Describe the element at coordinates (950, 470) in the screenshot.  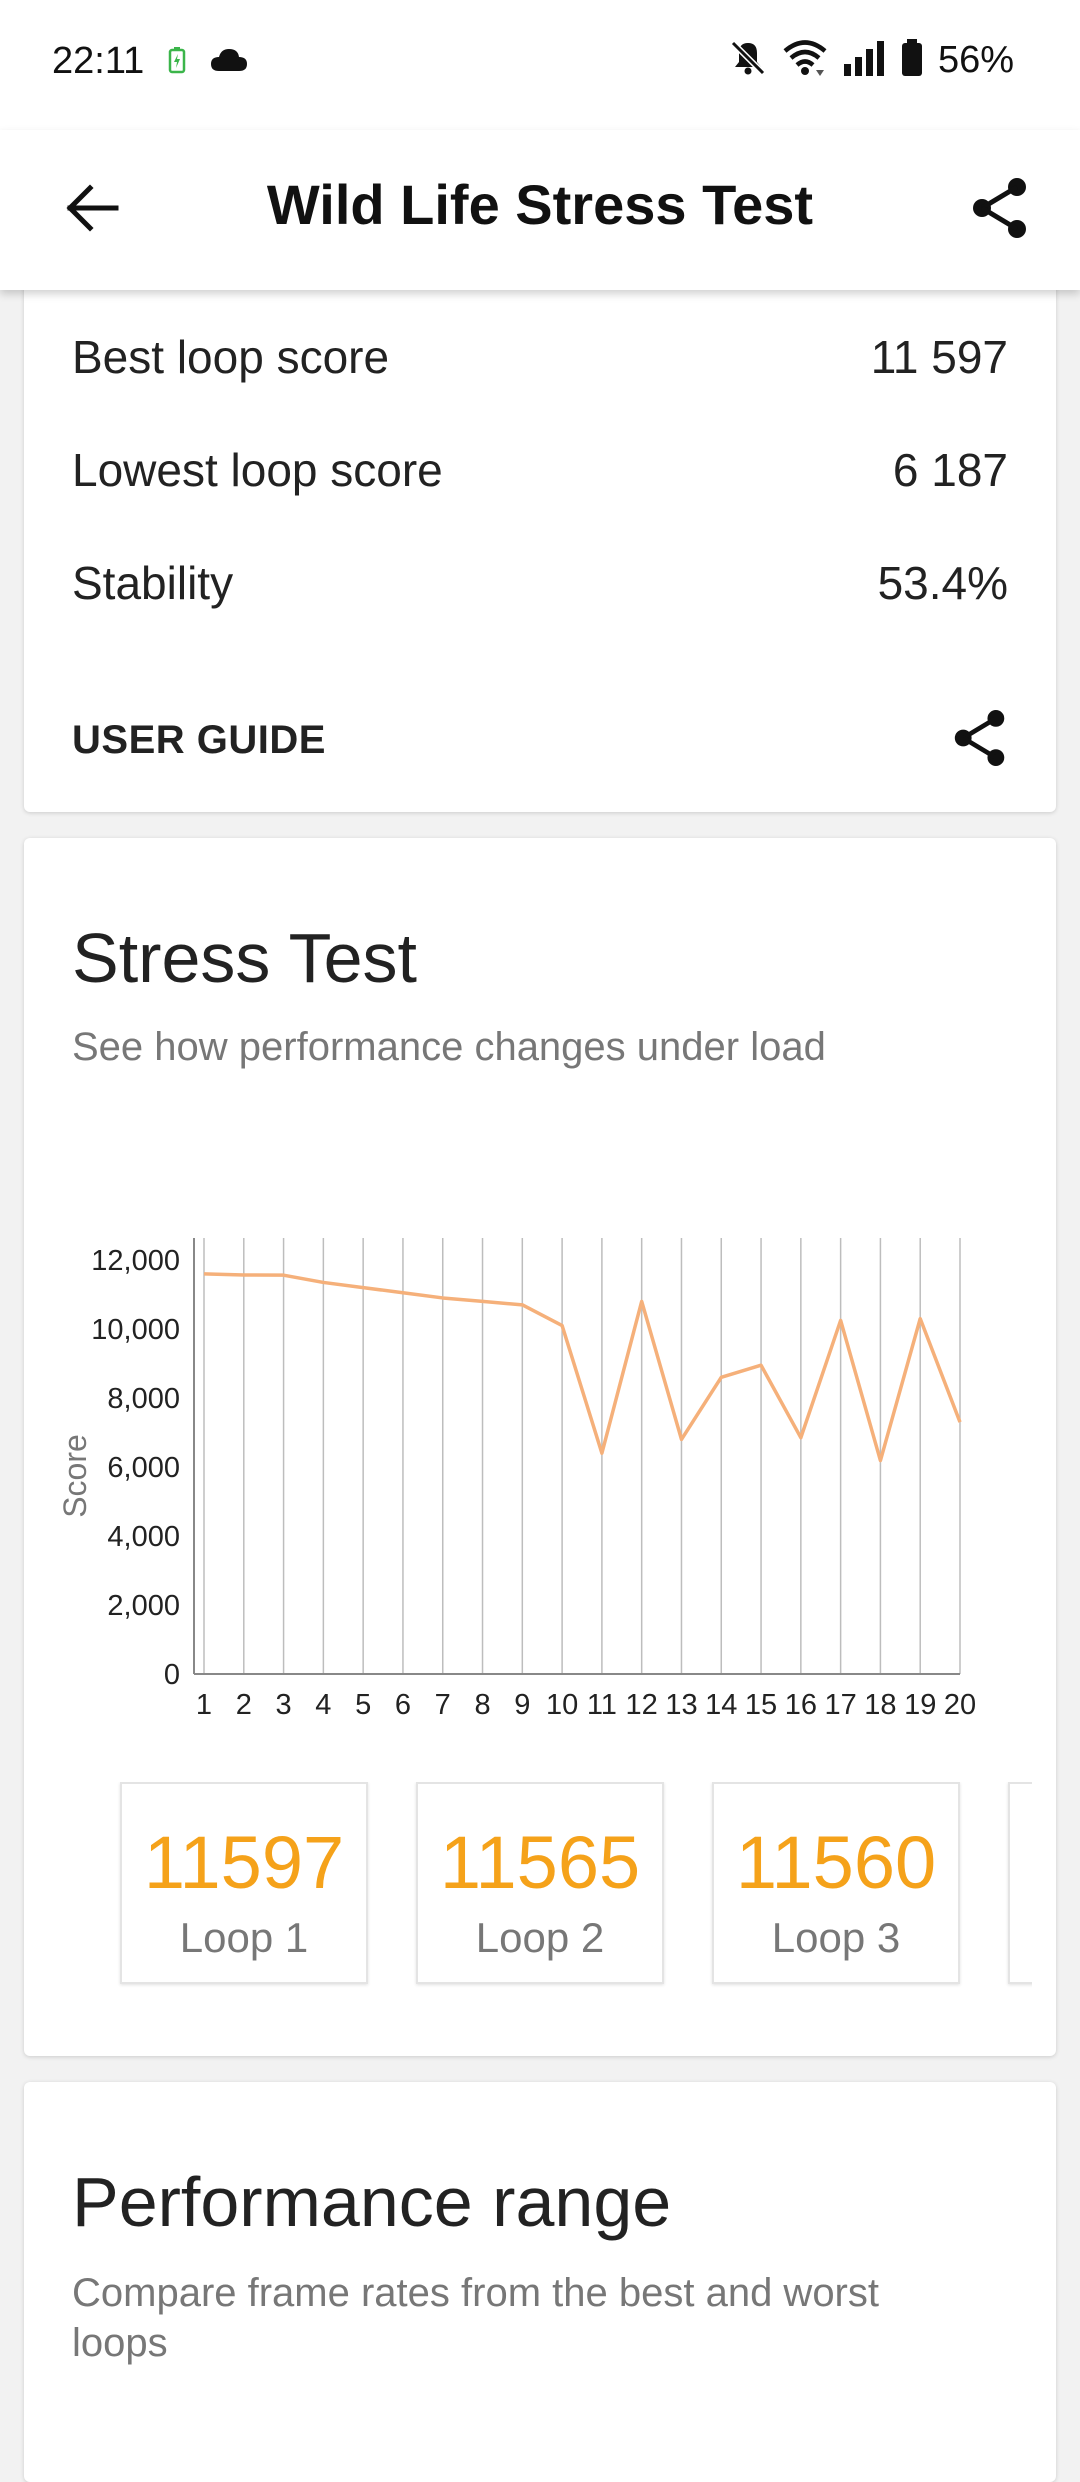
I see `stat-value: 6 187` at that location.